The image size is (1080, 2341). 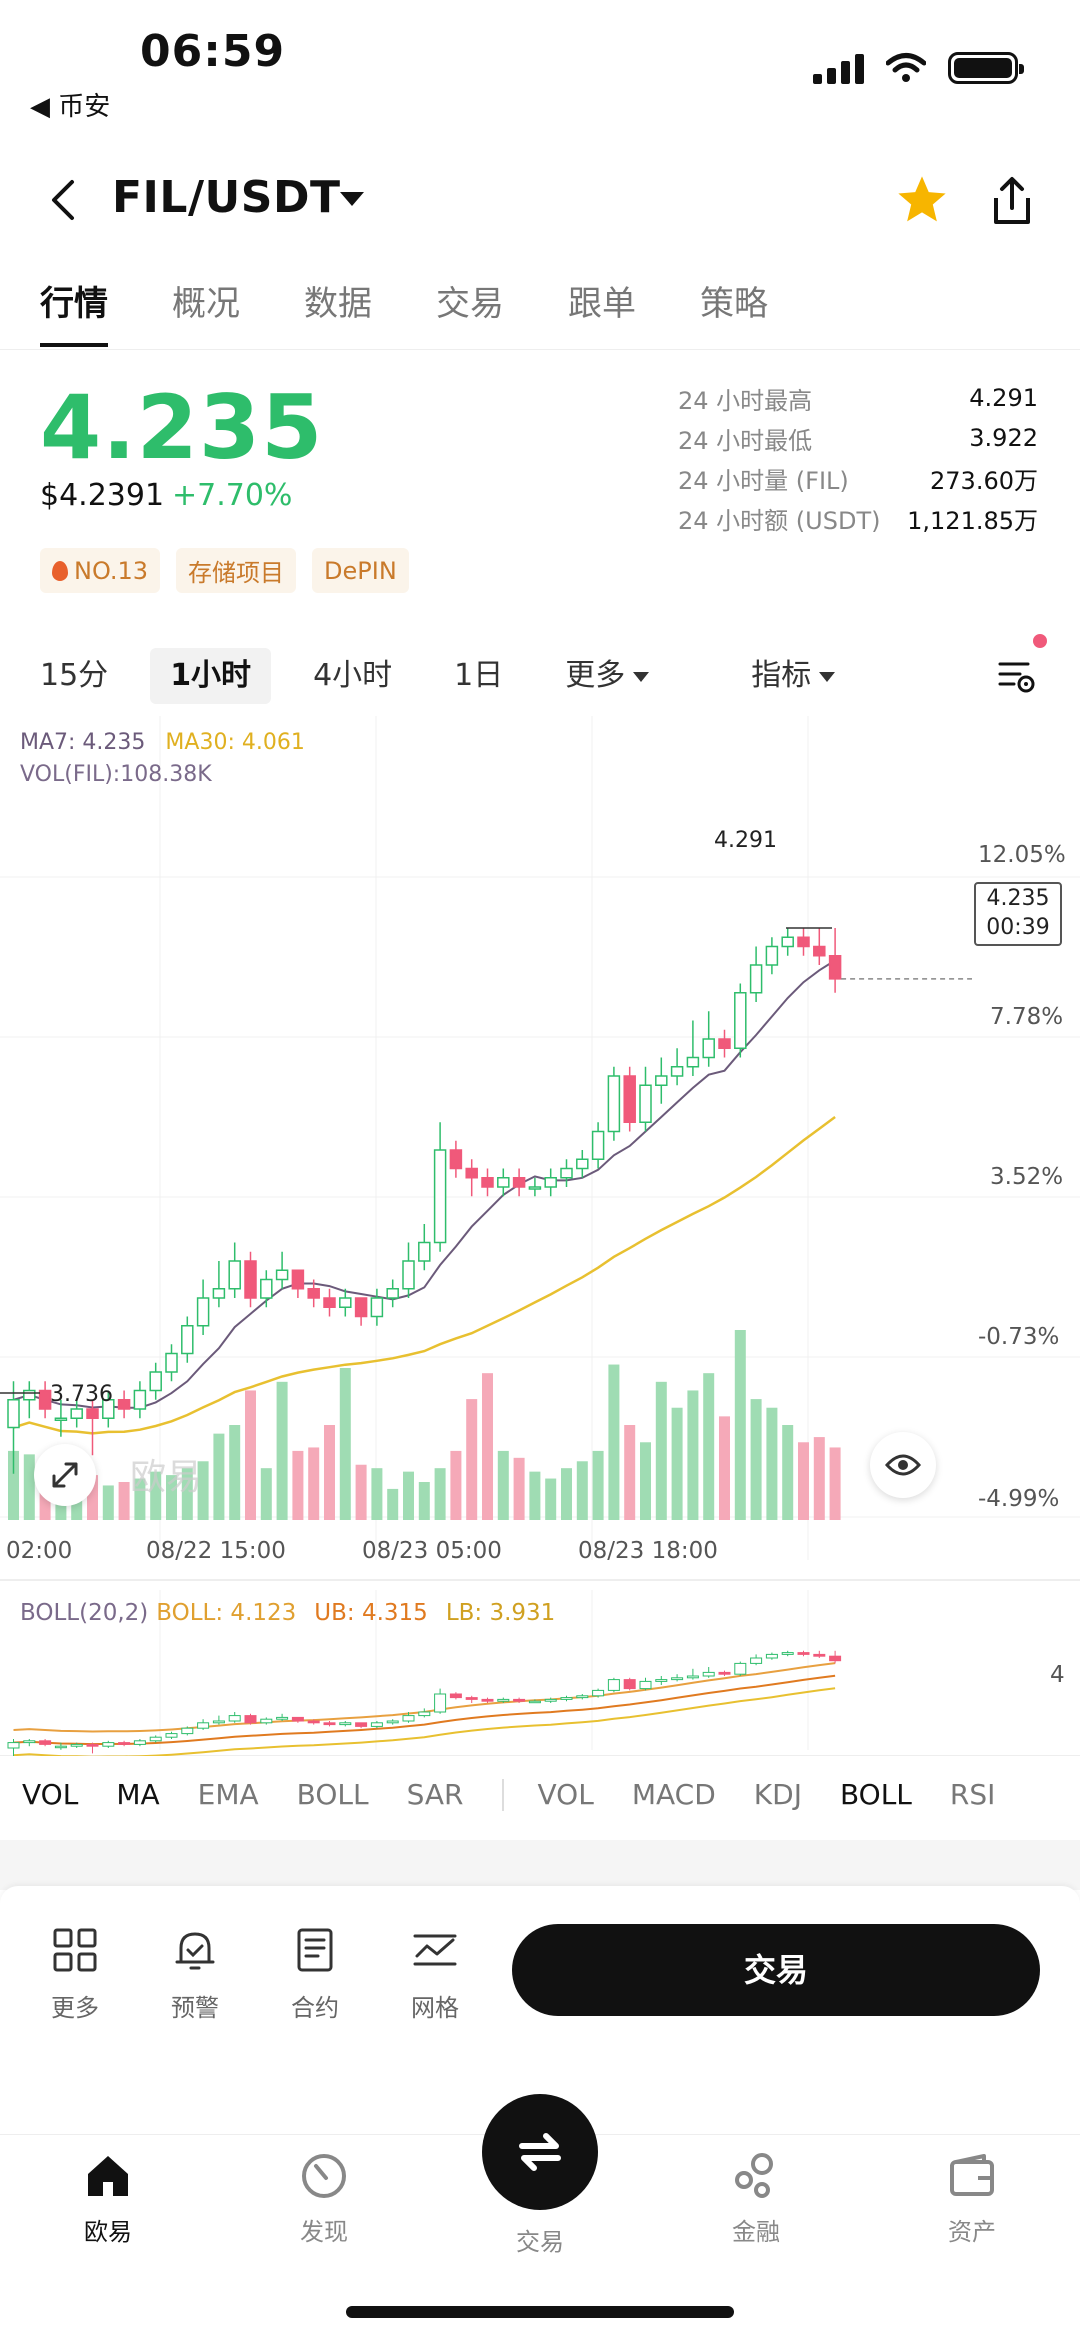 What do you see at coordinates (226, 197) in the screenshot?
I see `pair-title: FIL/USDT` at bounding box center [226, 197].